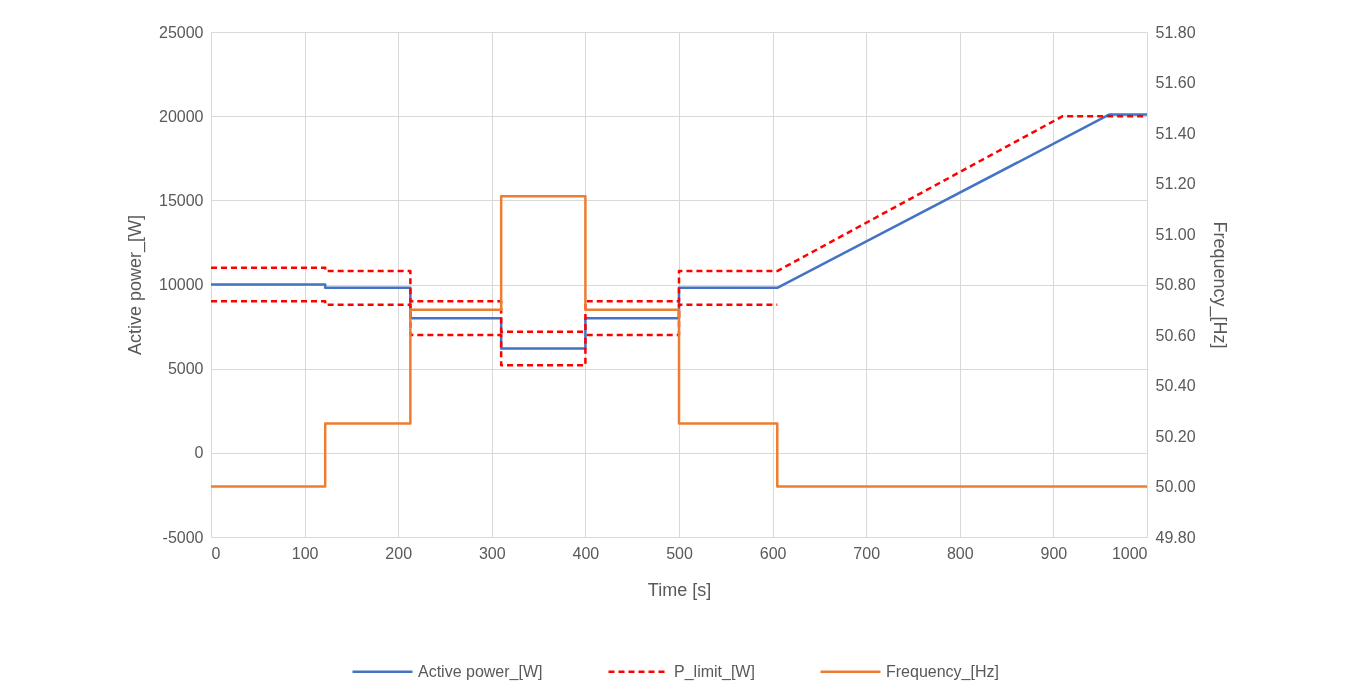  Describe the element at coordinates (867, 553) in the screenshot. I see `x-tick-label: 700` at that location.